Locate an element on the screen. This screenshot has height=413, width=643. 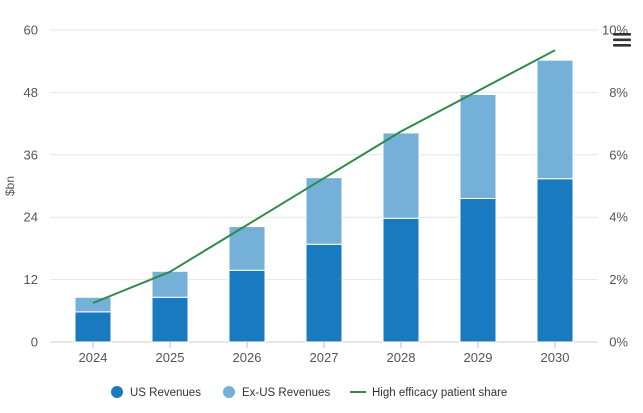
x-tick-label: 2027 is located at coordinates (324, 357).